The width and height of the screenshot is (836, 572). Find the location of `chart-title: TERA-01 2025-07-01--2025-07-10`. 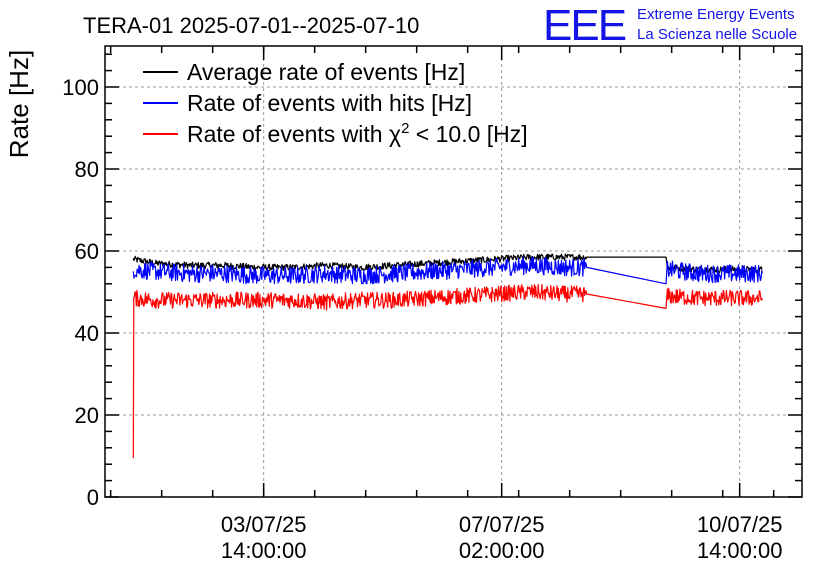

chart-title: TERA-01 2025-07-01--2025-07-10 is located at coordinates (251, 25).